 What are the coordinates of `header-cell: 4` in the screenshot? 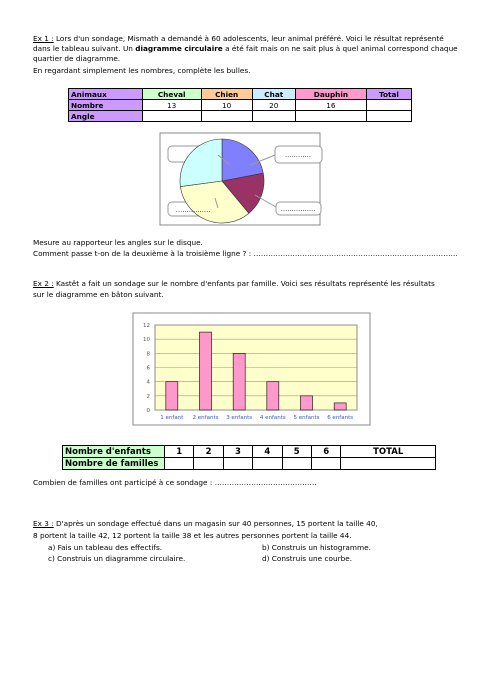 It's located at (267, 451).